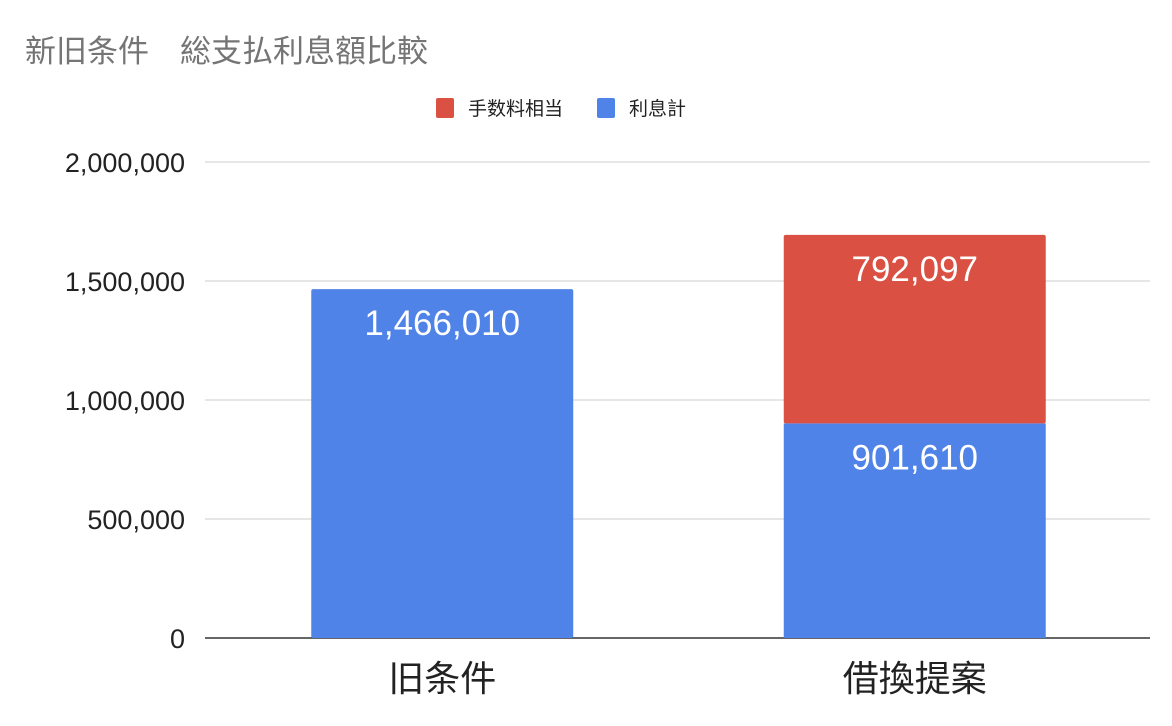  What do you see at coordinates (136, 520) in the screenshot?
I see `y-tick-label: 500,000` at bounding box center [136, 520].